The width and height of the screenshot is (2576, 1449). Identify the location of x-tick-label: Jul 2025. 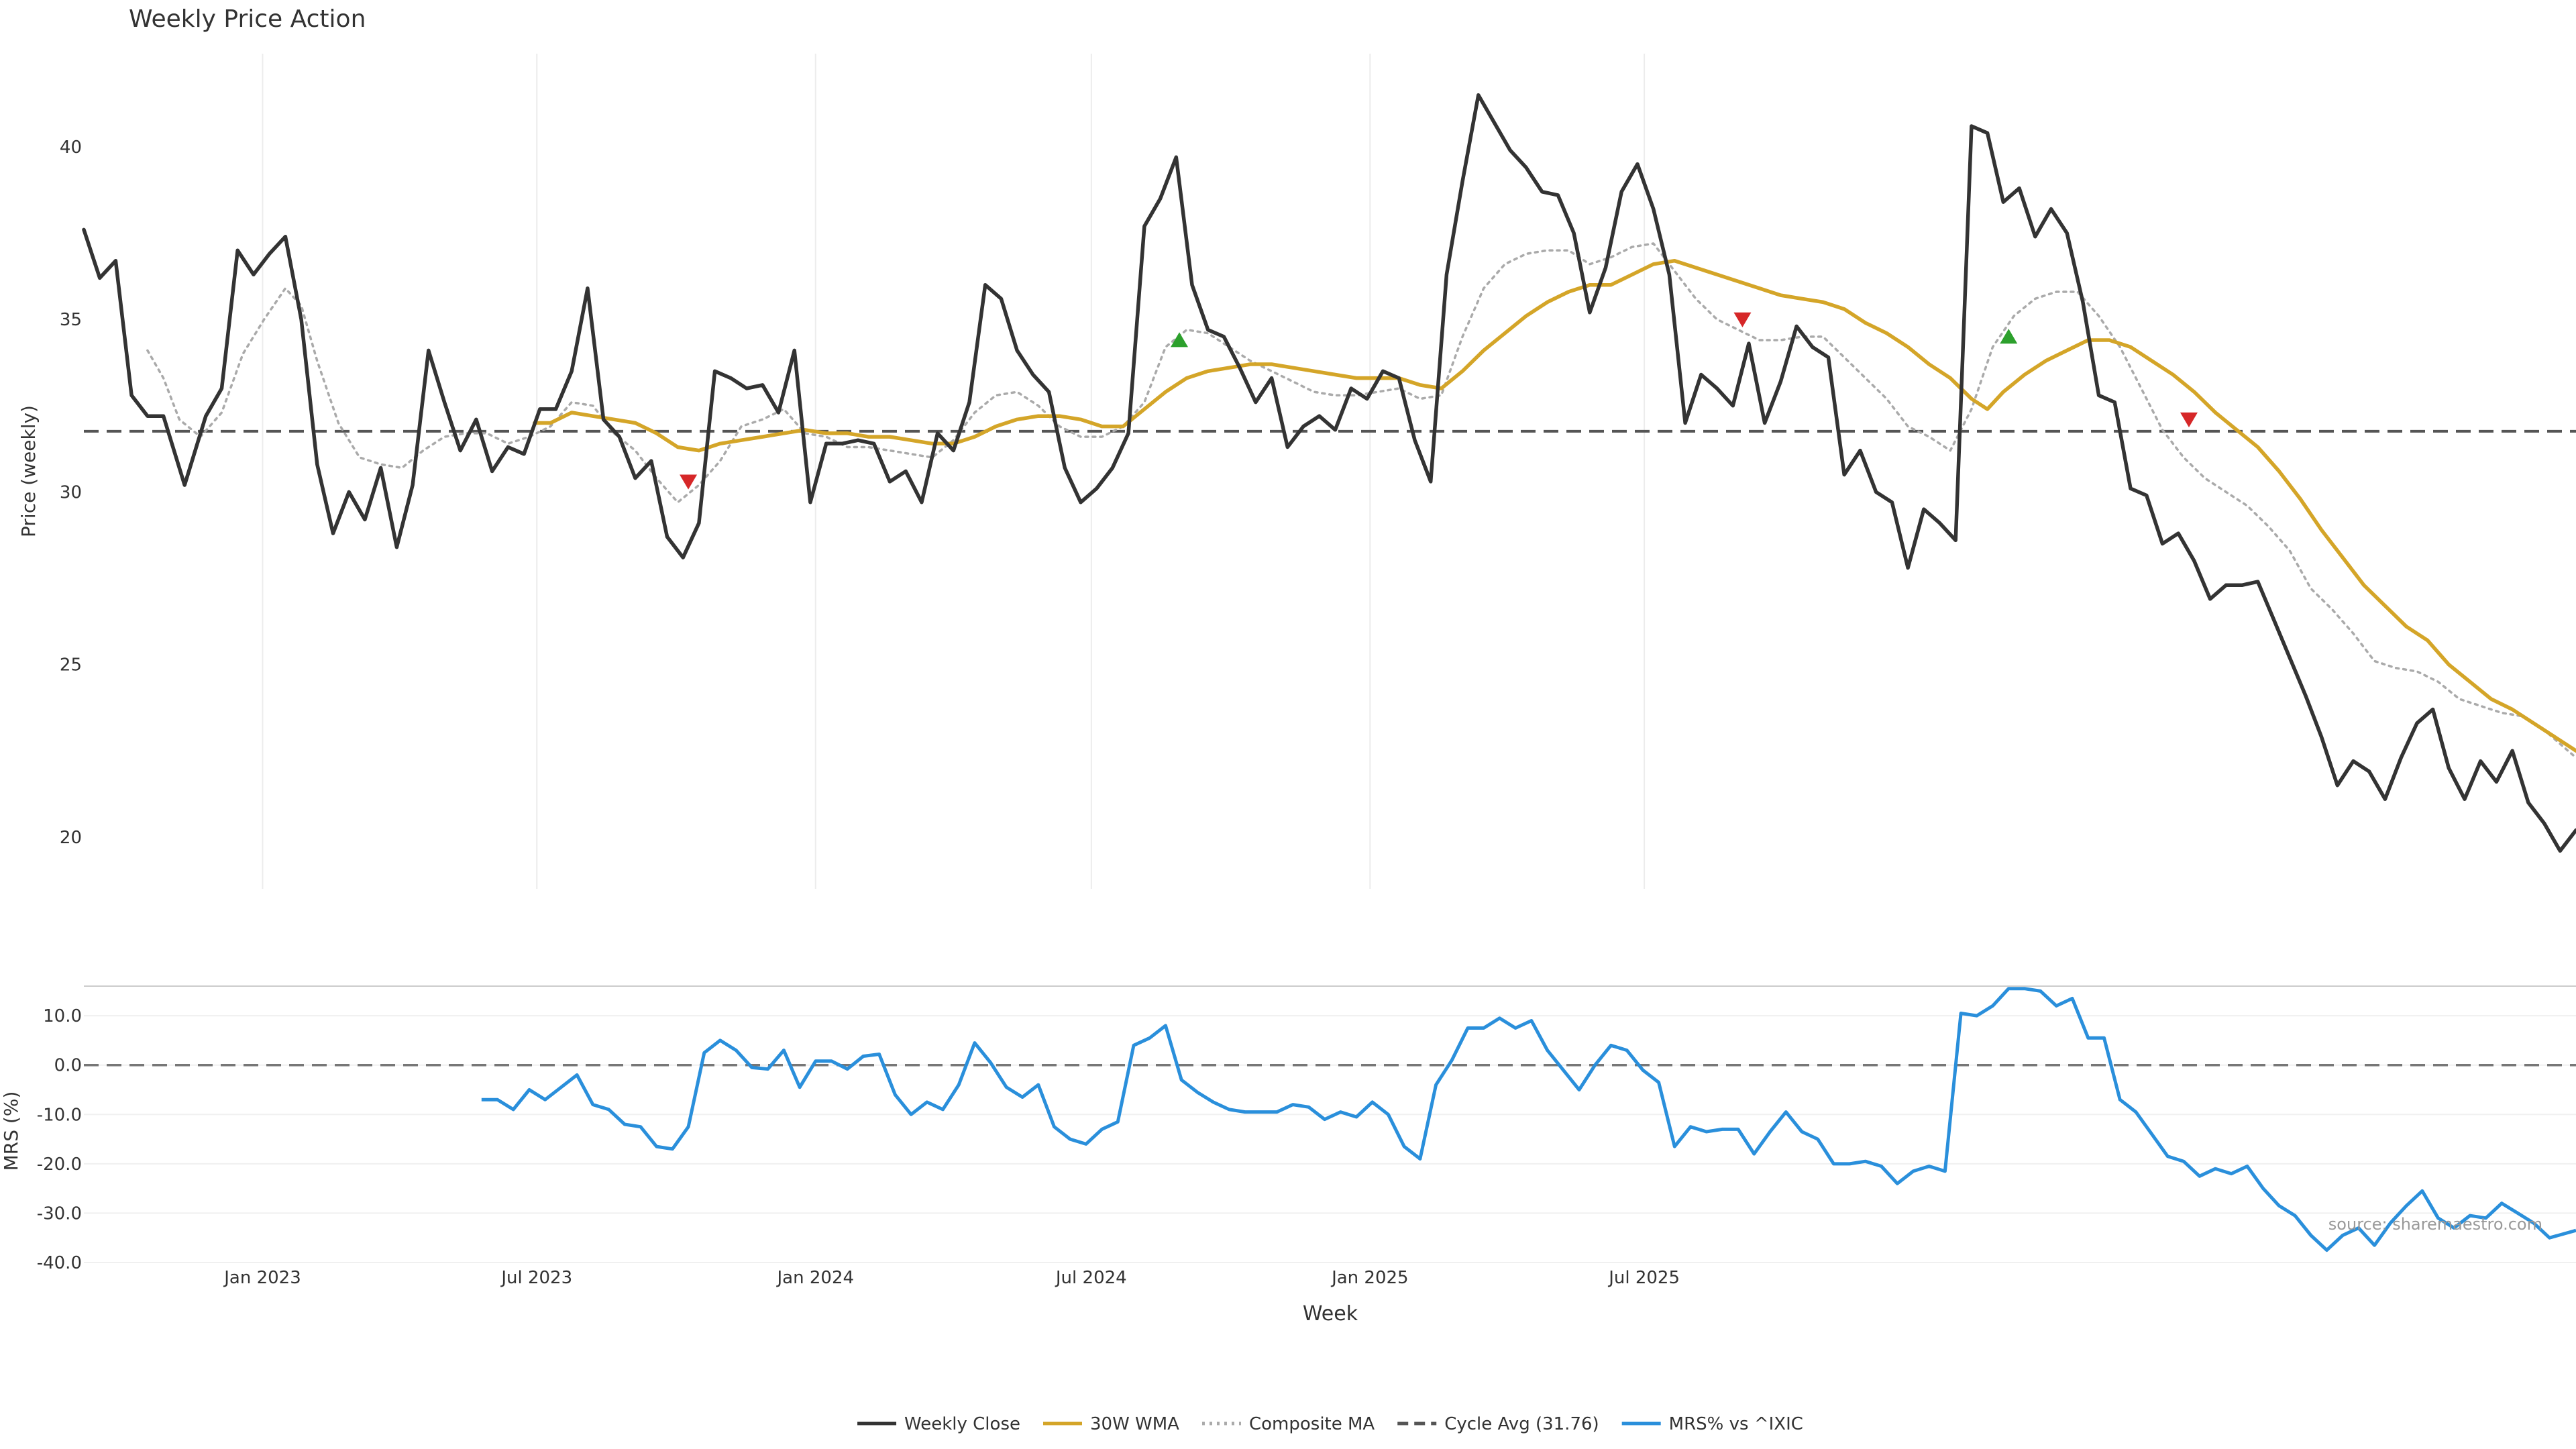
(1643, 1278).